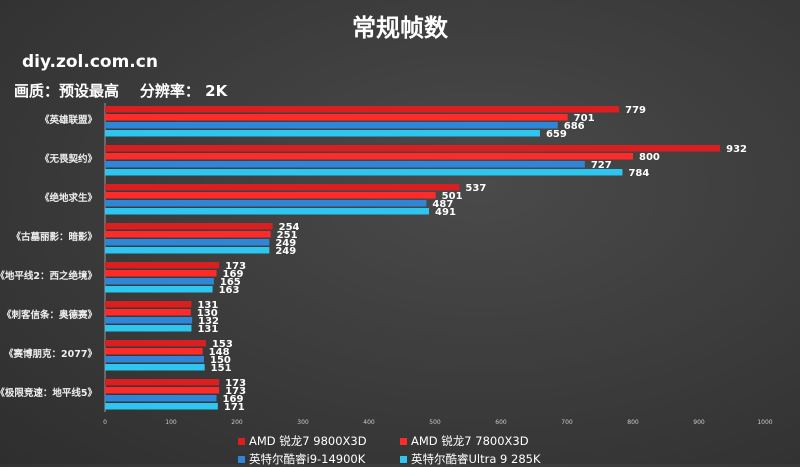 The image size is (800, 467). What do you see at coordinates (171, 422) in the screenshot?
I see `x-tick-label: 100` at bounding box center [171, 422].